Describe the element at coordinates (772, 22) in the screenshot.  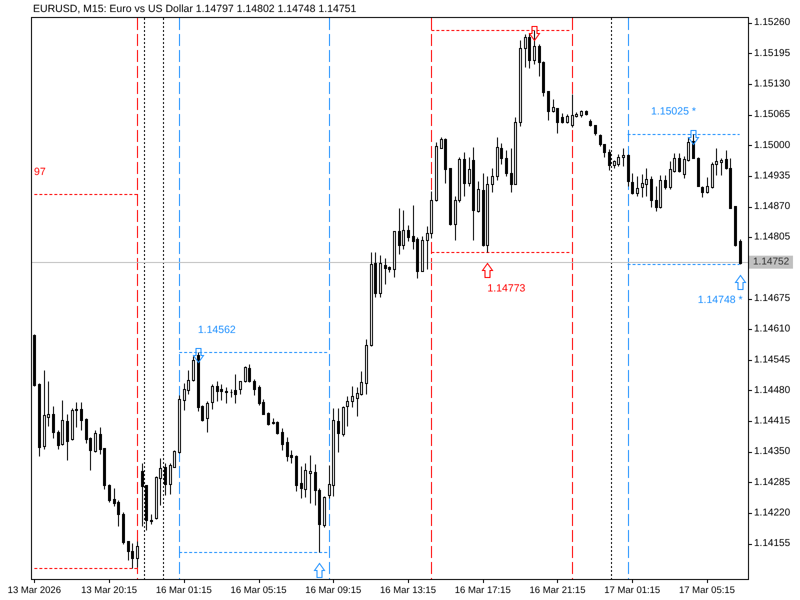
I see `y-tick-label: 1.15260` at that location.